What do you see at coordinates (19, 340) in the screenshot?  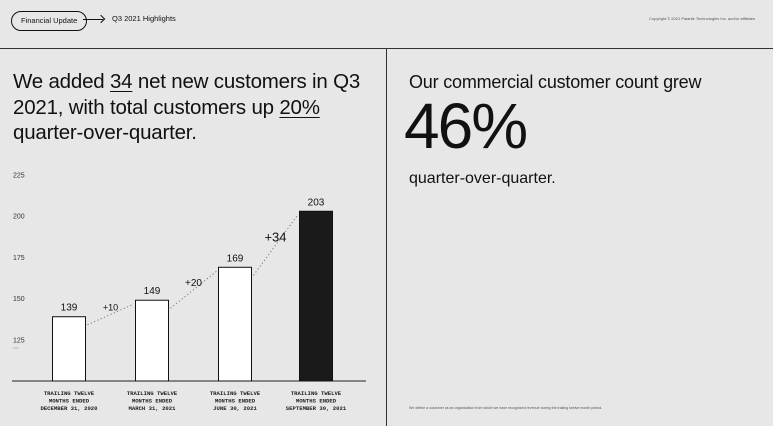 I see `y-tick-label: 125` at bounding box center [19, 340].